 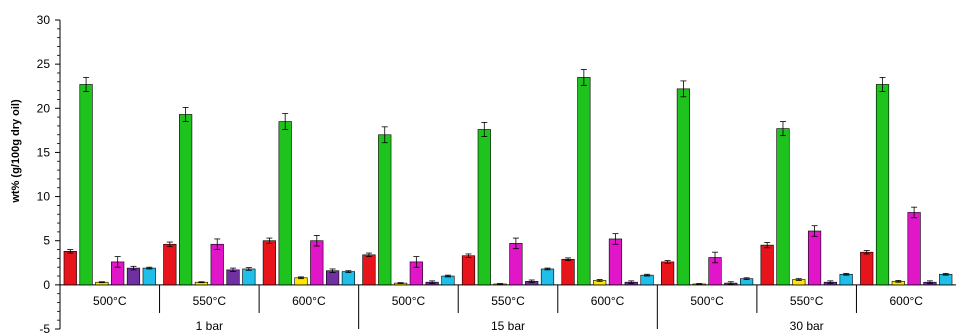 I want to click on y-tick-label: -5, so click(x=44, y=327).